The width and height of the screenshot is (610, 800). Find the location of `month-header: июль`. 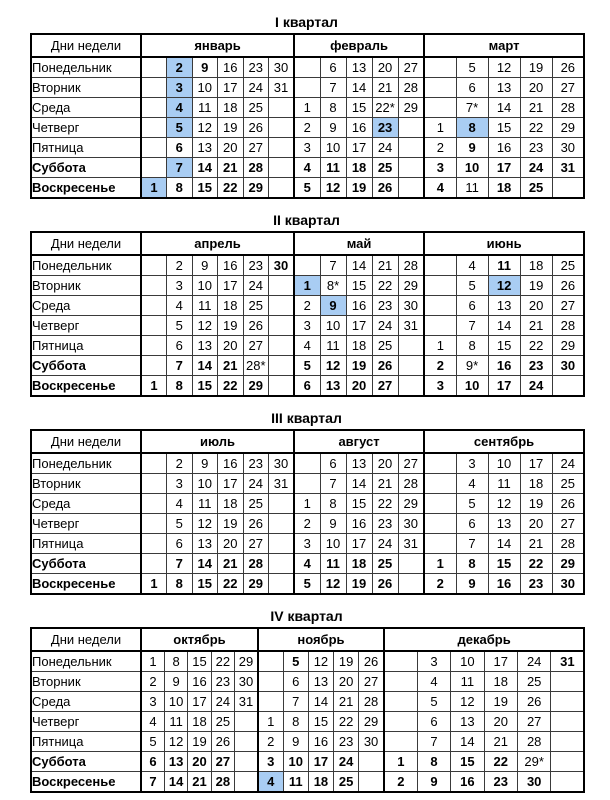

month-header: июль is located at coordinates (217, 441).